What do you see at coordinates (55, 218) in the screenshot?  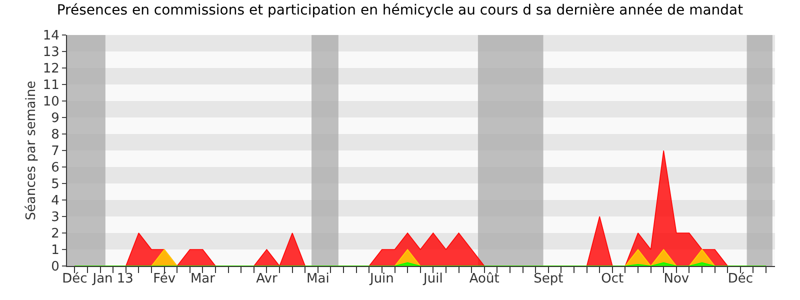 I see `y-tick-label: 3` at bounding box center [55, 218].